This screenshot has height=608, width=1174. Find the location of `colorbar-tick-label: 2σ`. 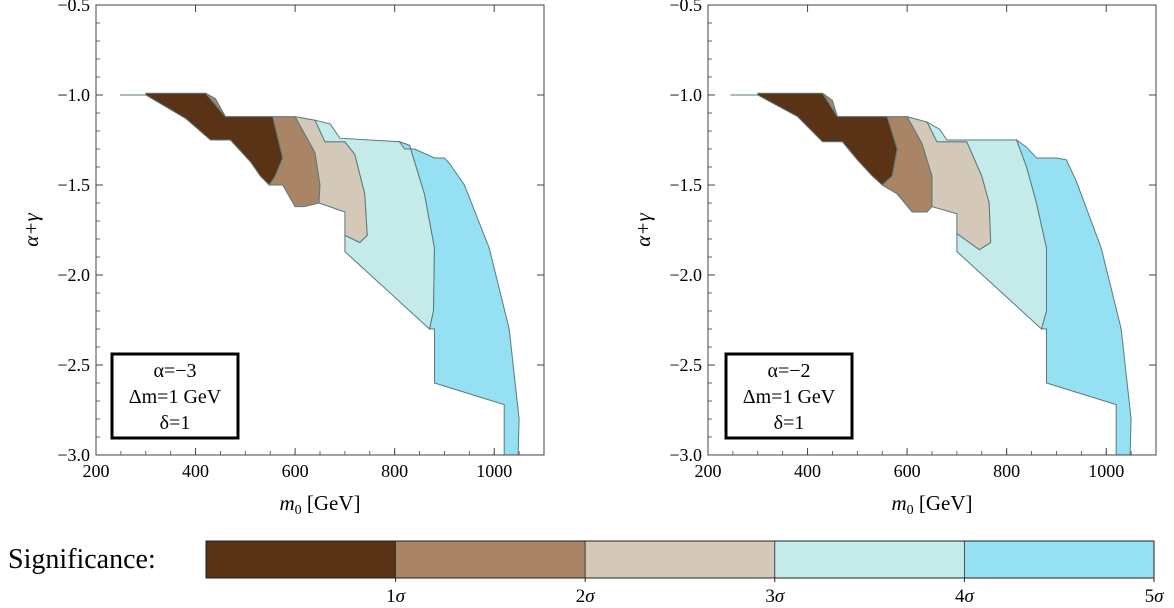

colorbar-tick-label: 2σ is located at coordinates (586, 596).